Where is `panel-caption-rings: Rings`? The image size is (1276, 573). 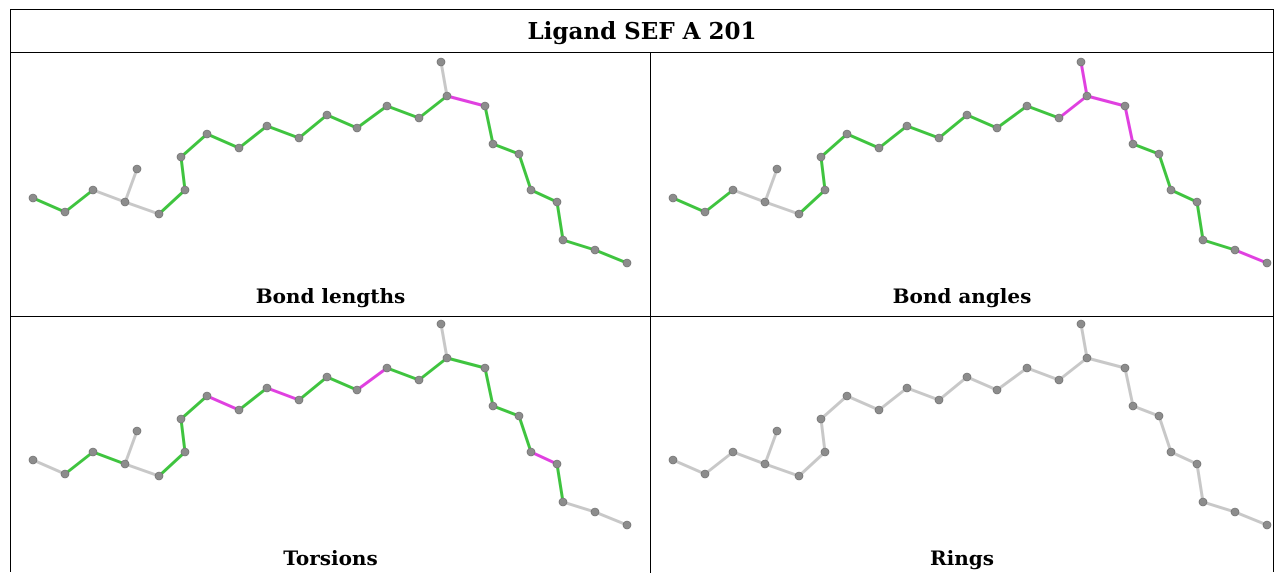
panel-caption-rings: Rings is located at coordinates (961, 558).